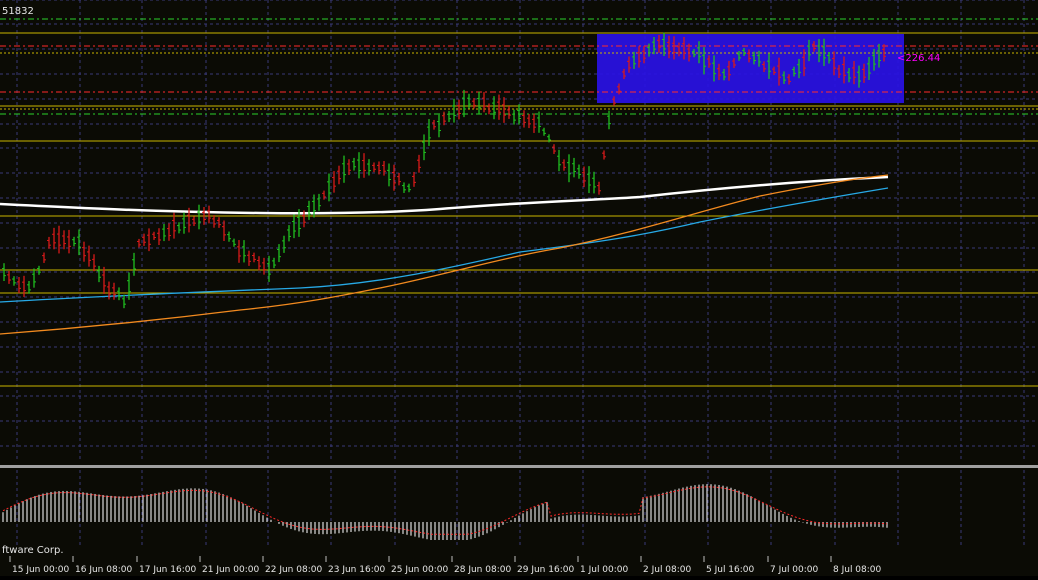  Describe the element at coordinates (103, 570) in the screenshot. I see `x-axis-label: 16 Jun 08:00` at that location.